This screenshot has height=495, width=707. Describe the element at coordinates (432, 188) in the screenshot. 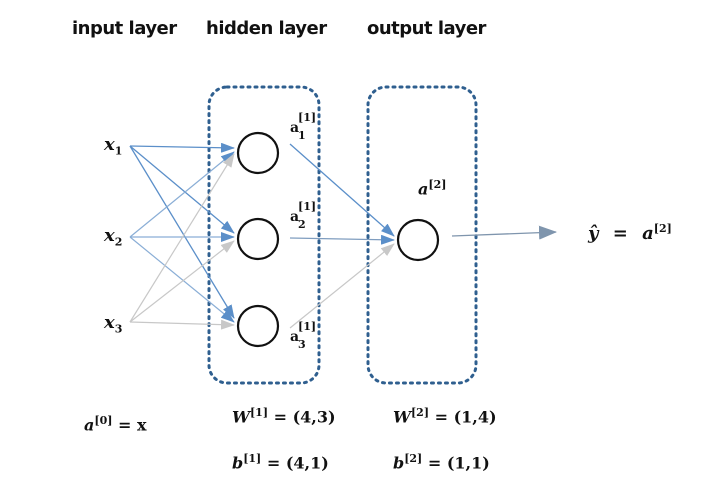

I see `output-a2-label: a[2]` at that location.